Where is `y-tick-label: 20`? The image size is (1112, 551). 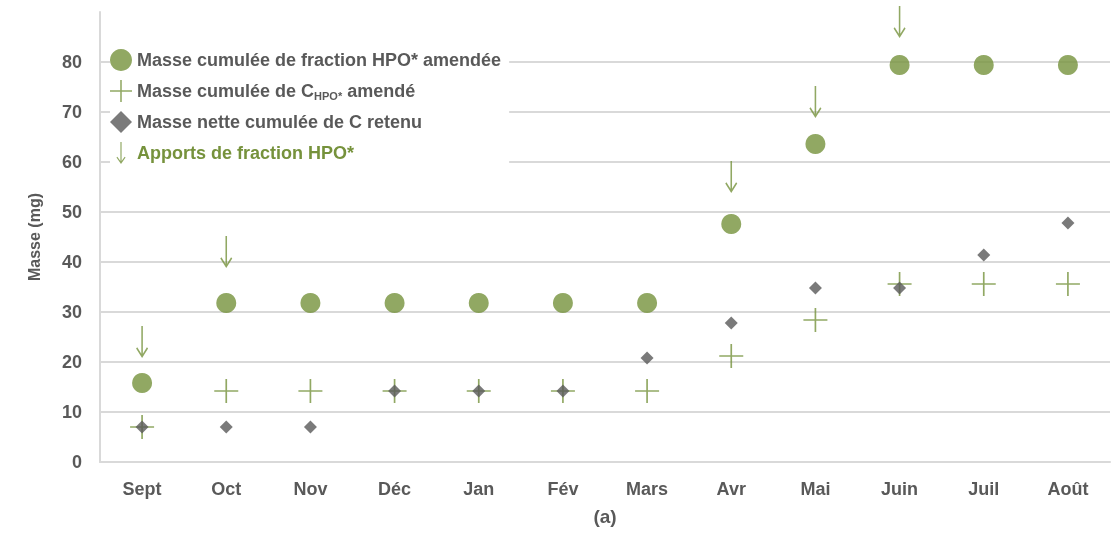 y-tick-label: 20 is located at coordinates (71, 362).